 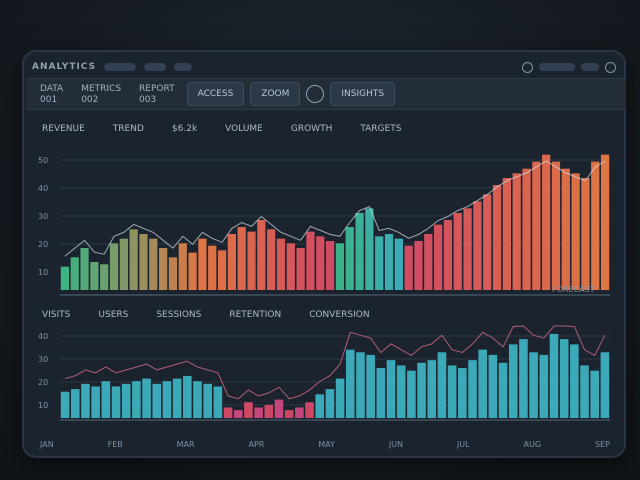 What do you see at coordinates (52, 88) in the screenshot?
I see `toolbar-item-label: DATA` at bounding box center [52, 88].